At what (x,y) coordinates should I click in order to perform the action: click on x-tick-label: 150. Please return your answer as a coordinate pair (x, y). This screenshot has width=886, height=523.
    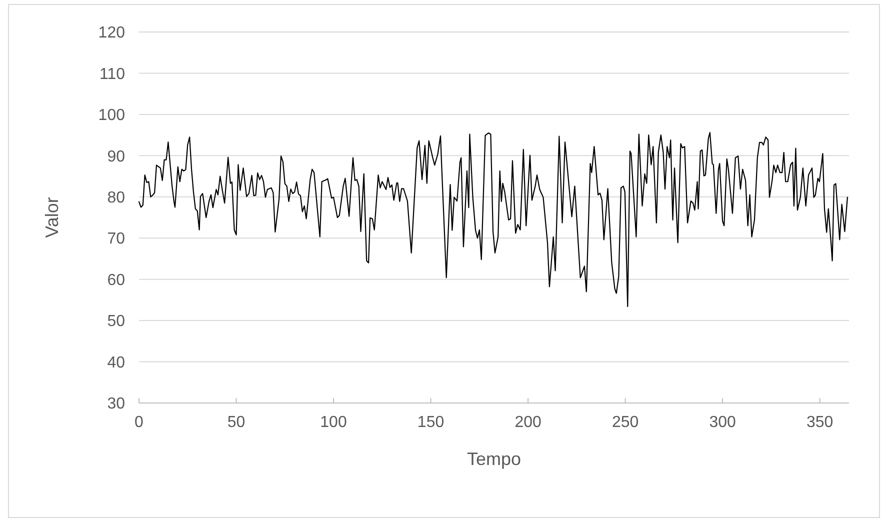
    Looking at the image, I should click on (430, 422).